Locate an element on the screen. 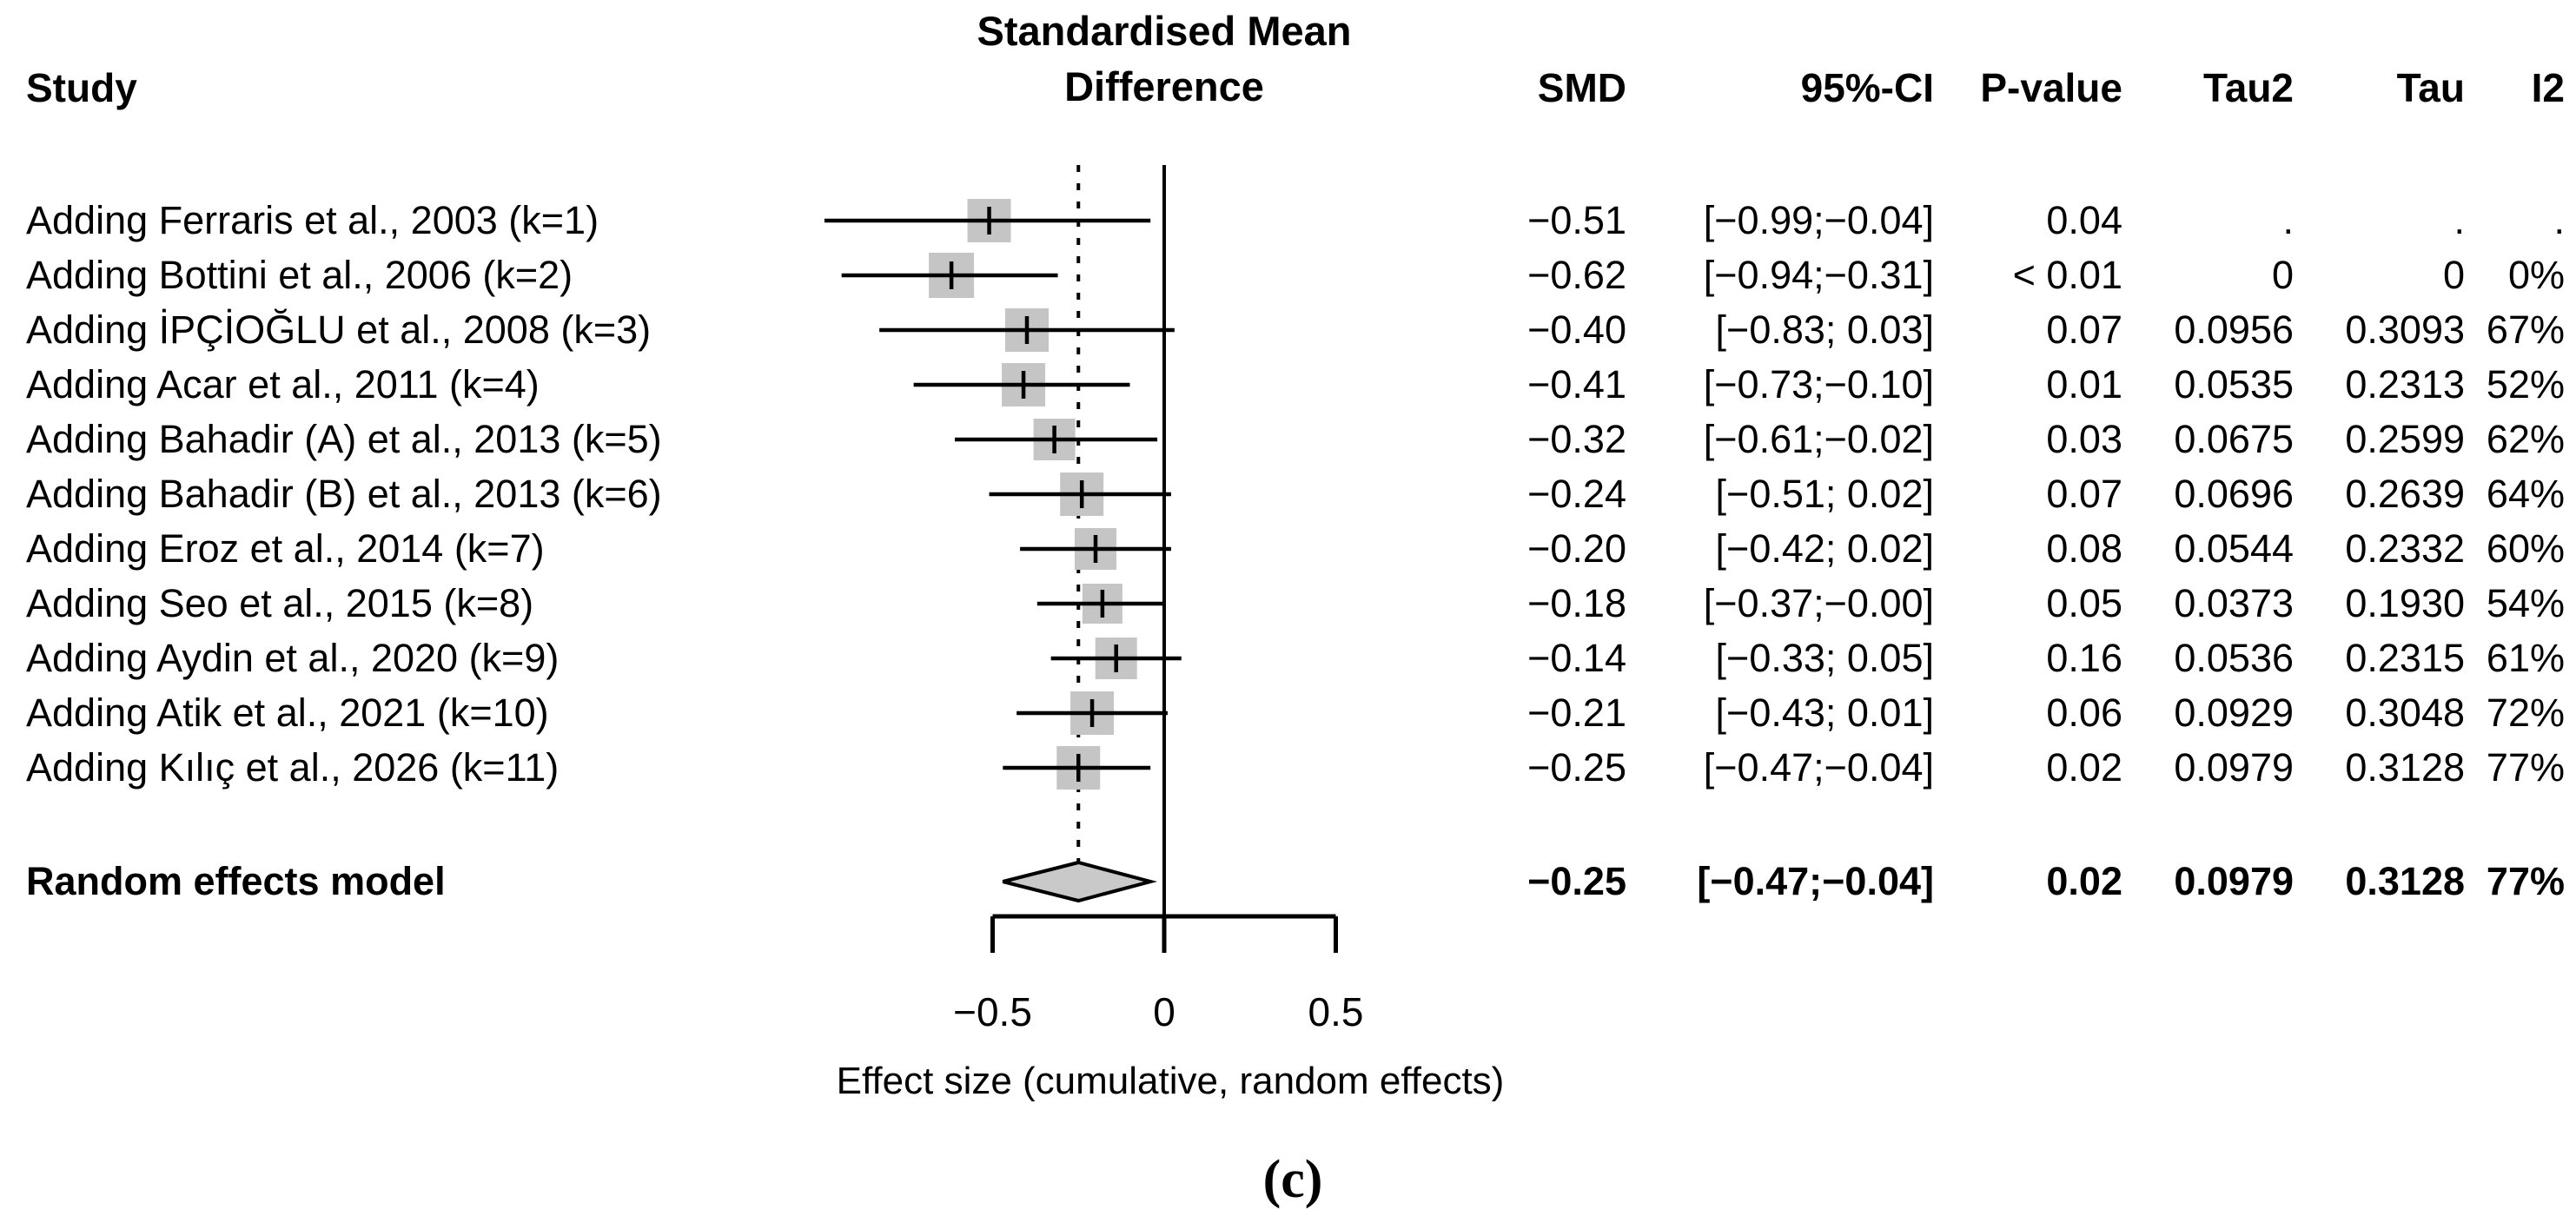  tau2-value: 0.0956 is located at coordinates (2234, 329).